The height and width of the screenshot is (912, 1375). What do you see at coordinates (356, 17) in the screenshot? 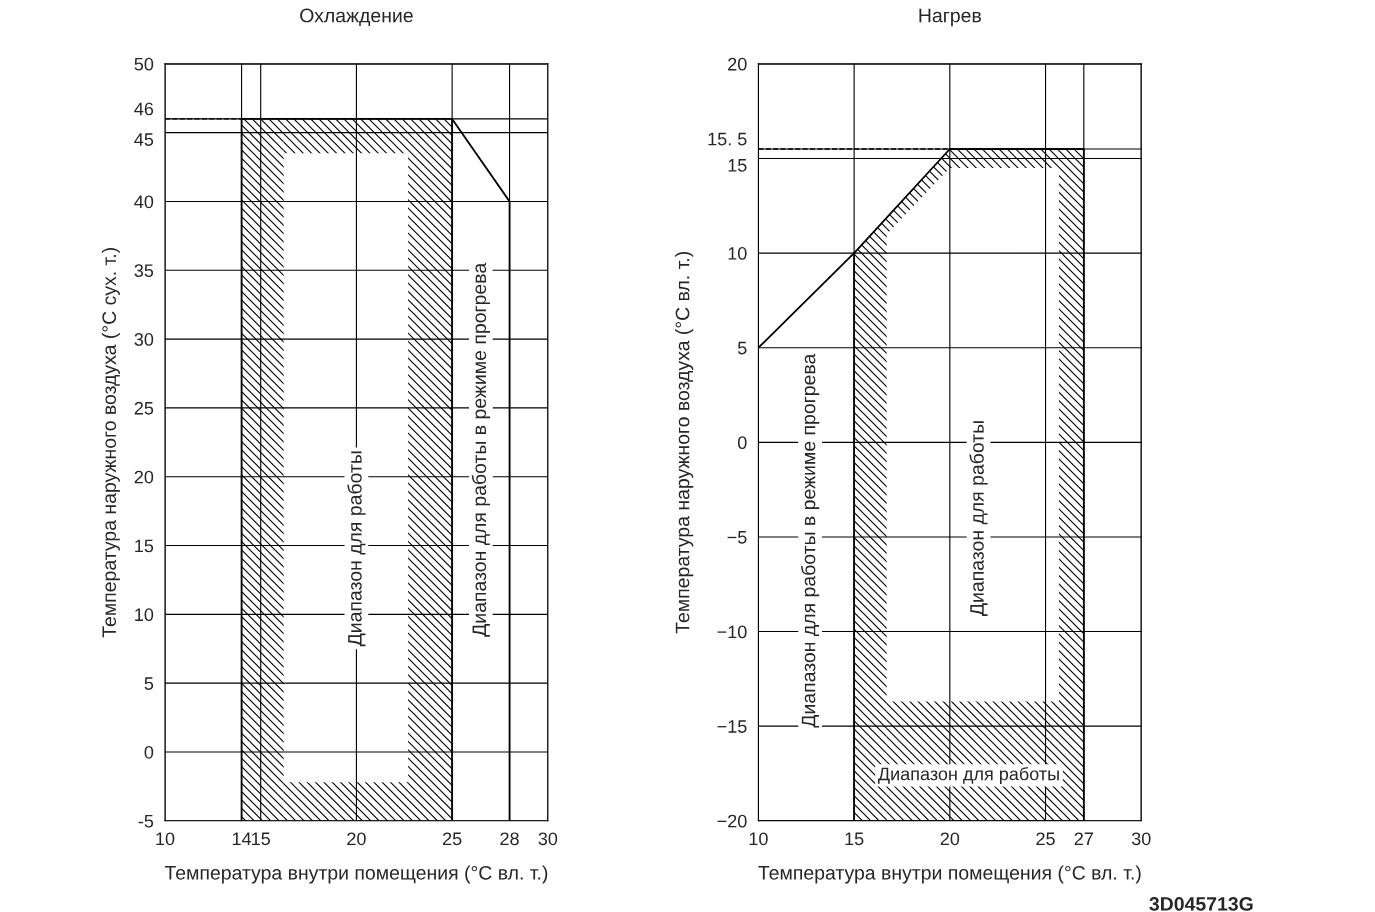
I see `chart-title: Охлаждение` at bounding box center [356, 17].